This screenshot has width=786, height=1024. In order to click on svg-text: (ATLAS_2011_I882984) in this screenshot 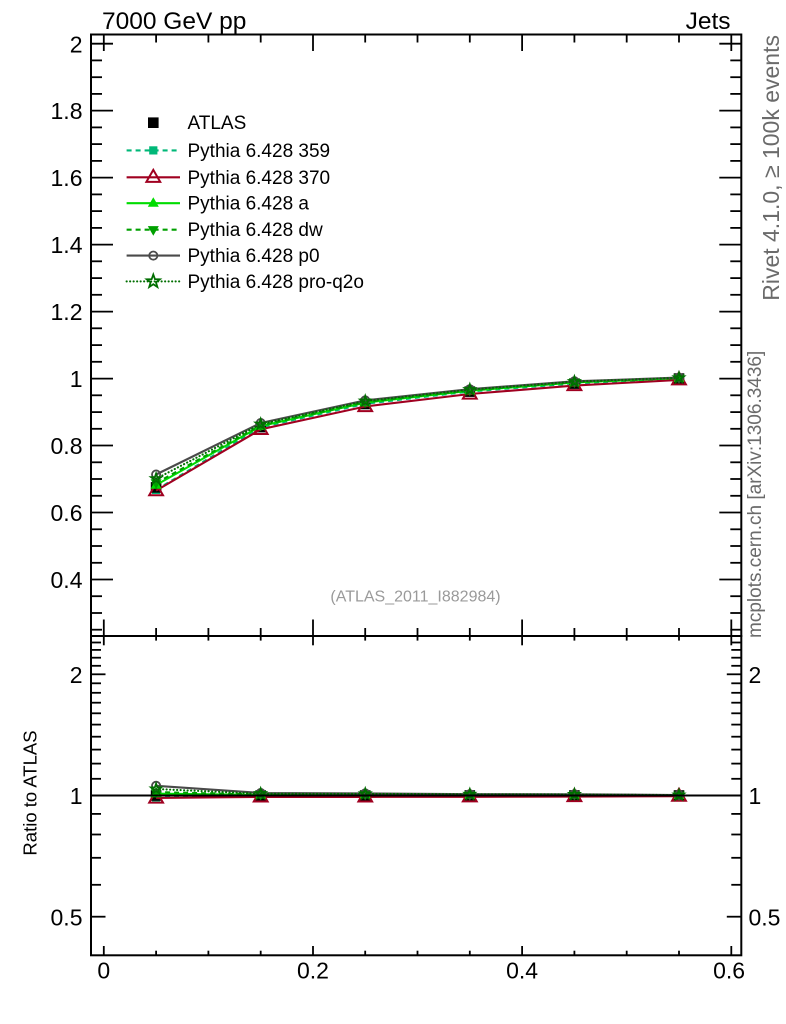, I will do `click(415, 597)`.